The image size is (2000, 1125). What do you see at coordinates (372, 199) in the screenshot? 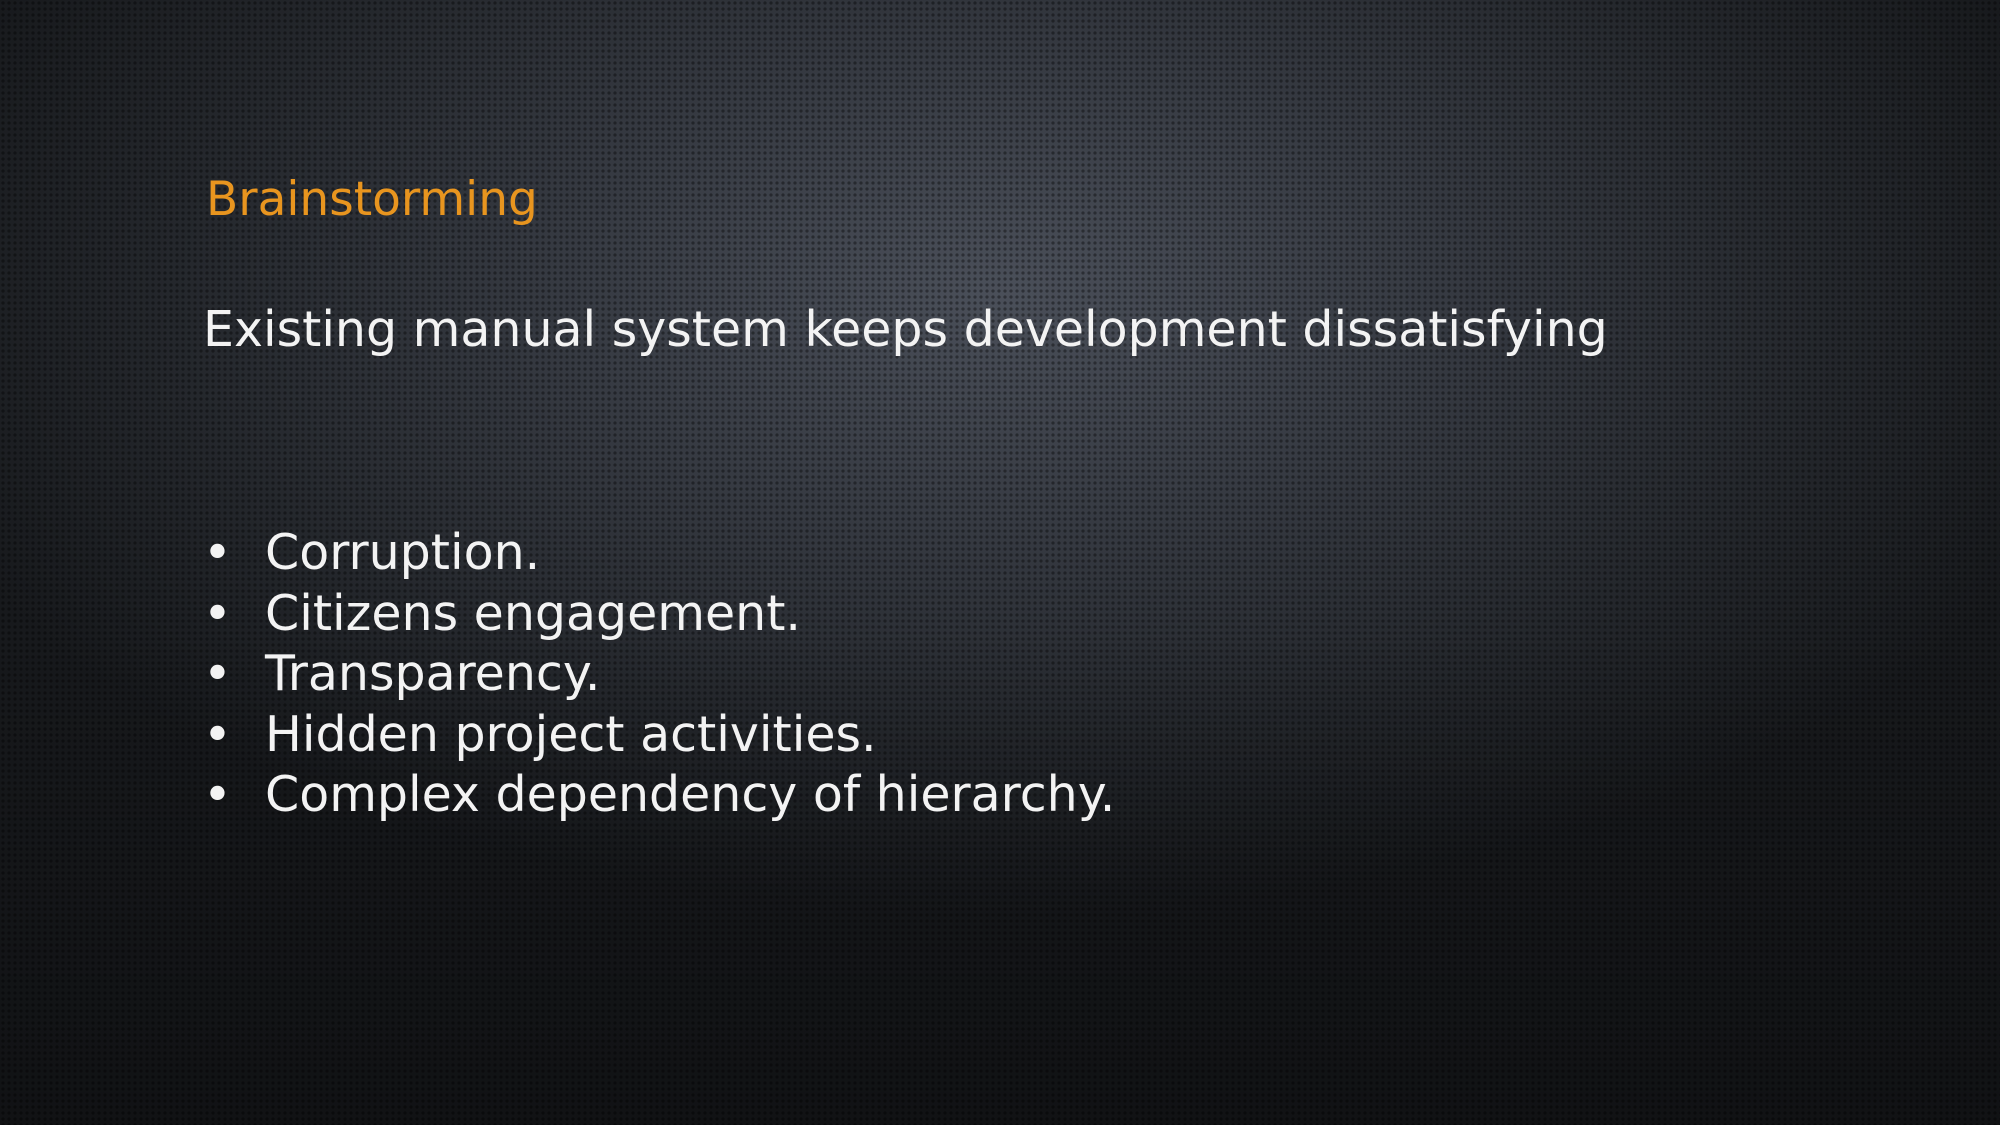
I see `slide-title: Brainstorming` at bounding box center [372, 199].